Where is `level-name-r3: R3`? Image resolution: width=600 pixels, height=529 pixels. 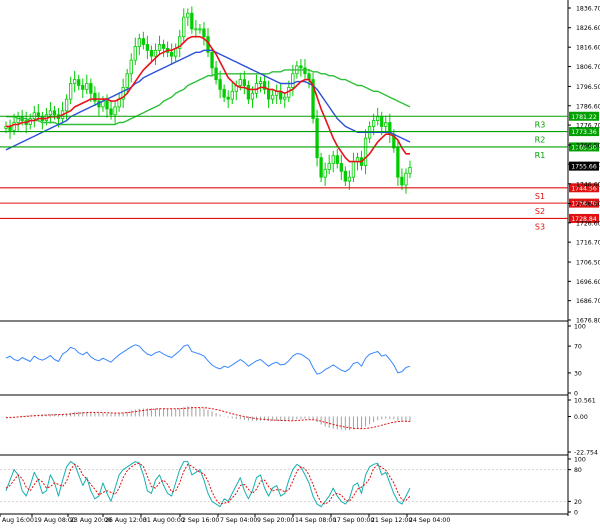 level-name-r3: R3 is located at coordinates (540, 124).